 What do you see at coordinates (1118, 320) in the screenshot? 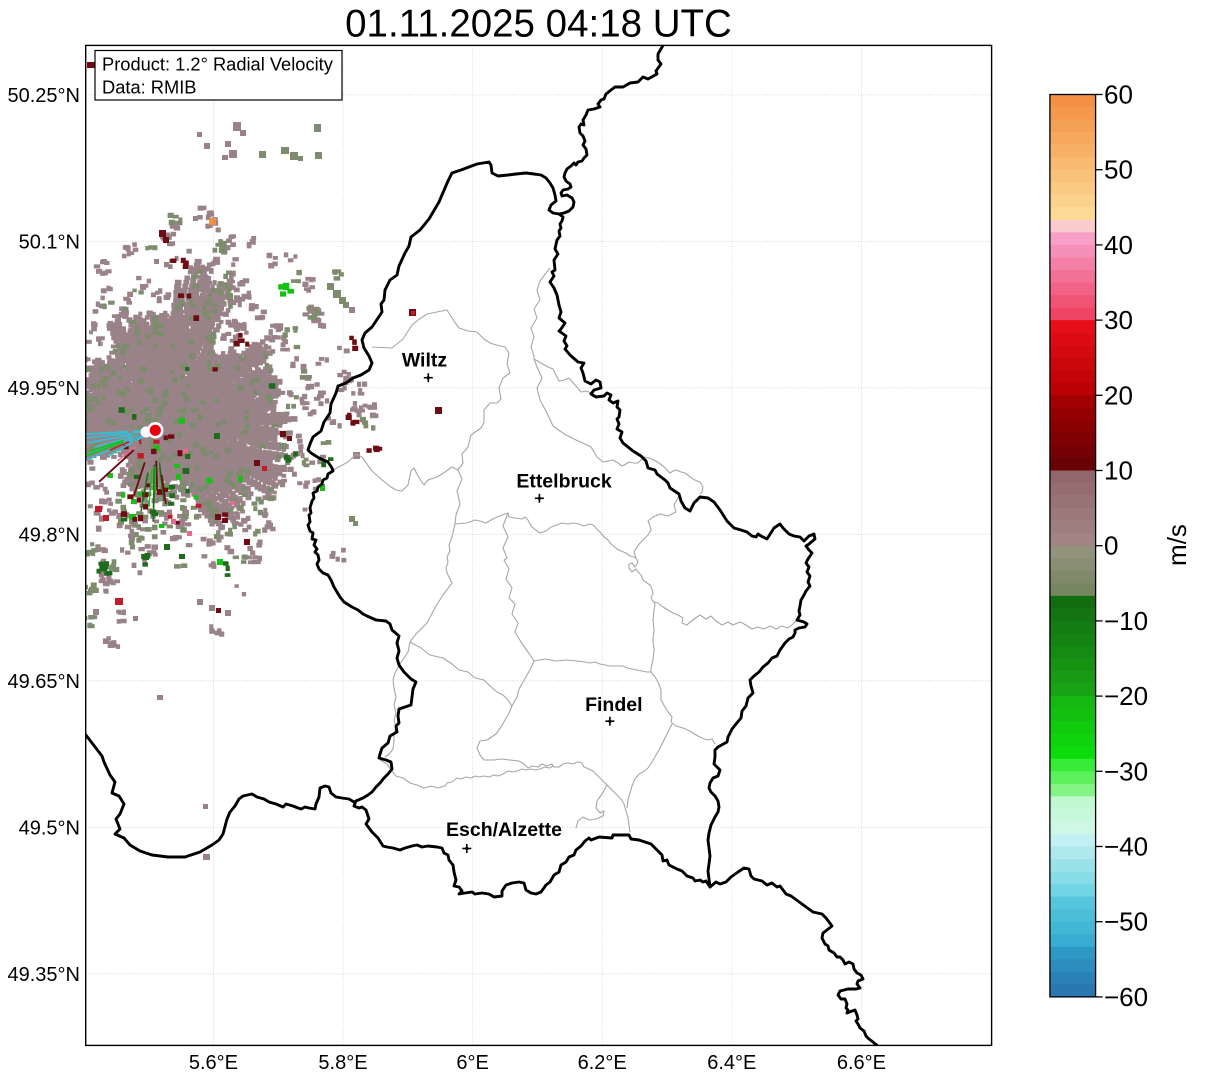
I see `svg-text: 30` at bounding box center [1118, 320].